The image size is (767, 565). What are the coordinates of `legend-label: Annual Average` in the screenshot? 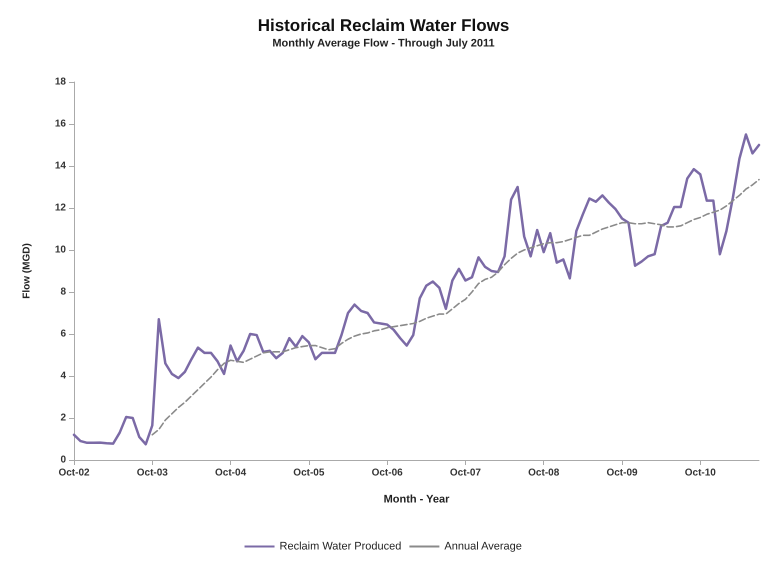 It's located at (483, 546).